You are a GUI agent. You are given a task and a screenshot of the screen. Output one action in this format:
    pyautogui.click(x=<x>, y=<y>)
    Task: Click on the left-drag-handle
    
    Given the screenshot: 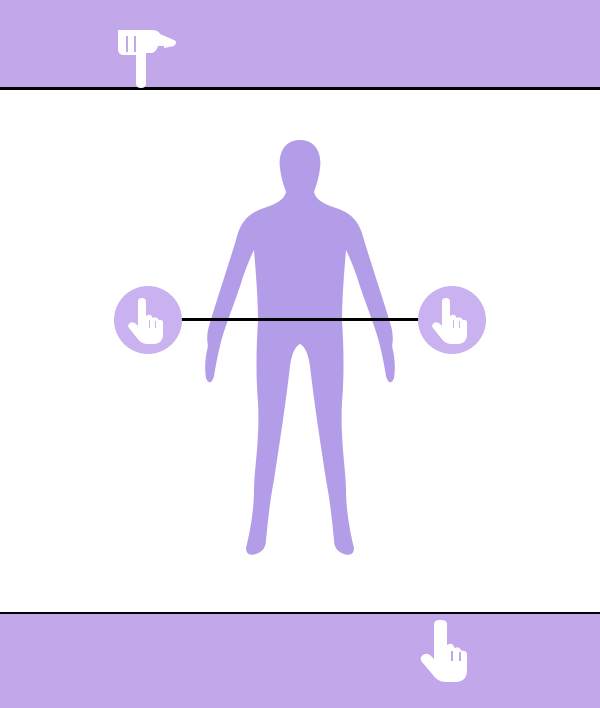 What is the action you would take?
    pyautogui.click(x=148, y=320)
    